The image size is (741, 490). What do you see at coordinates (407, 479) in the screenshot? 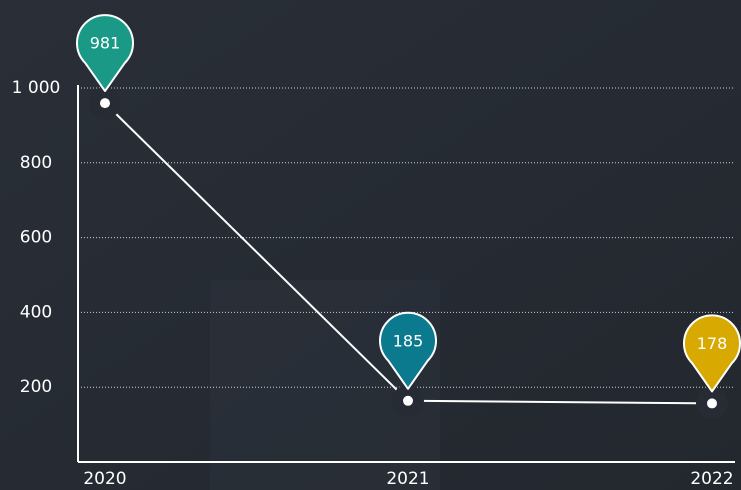
I see `x-tick-label: 2021` at bounding box center [407, 479].